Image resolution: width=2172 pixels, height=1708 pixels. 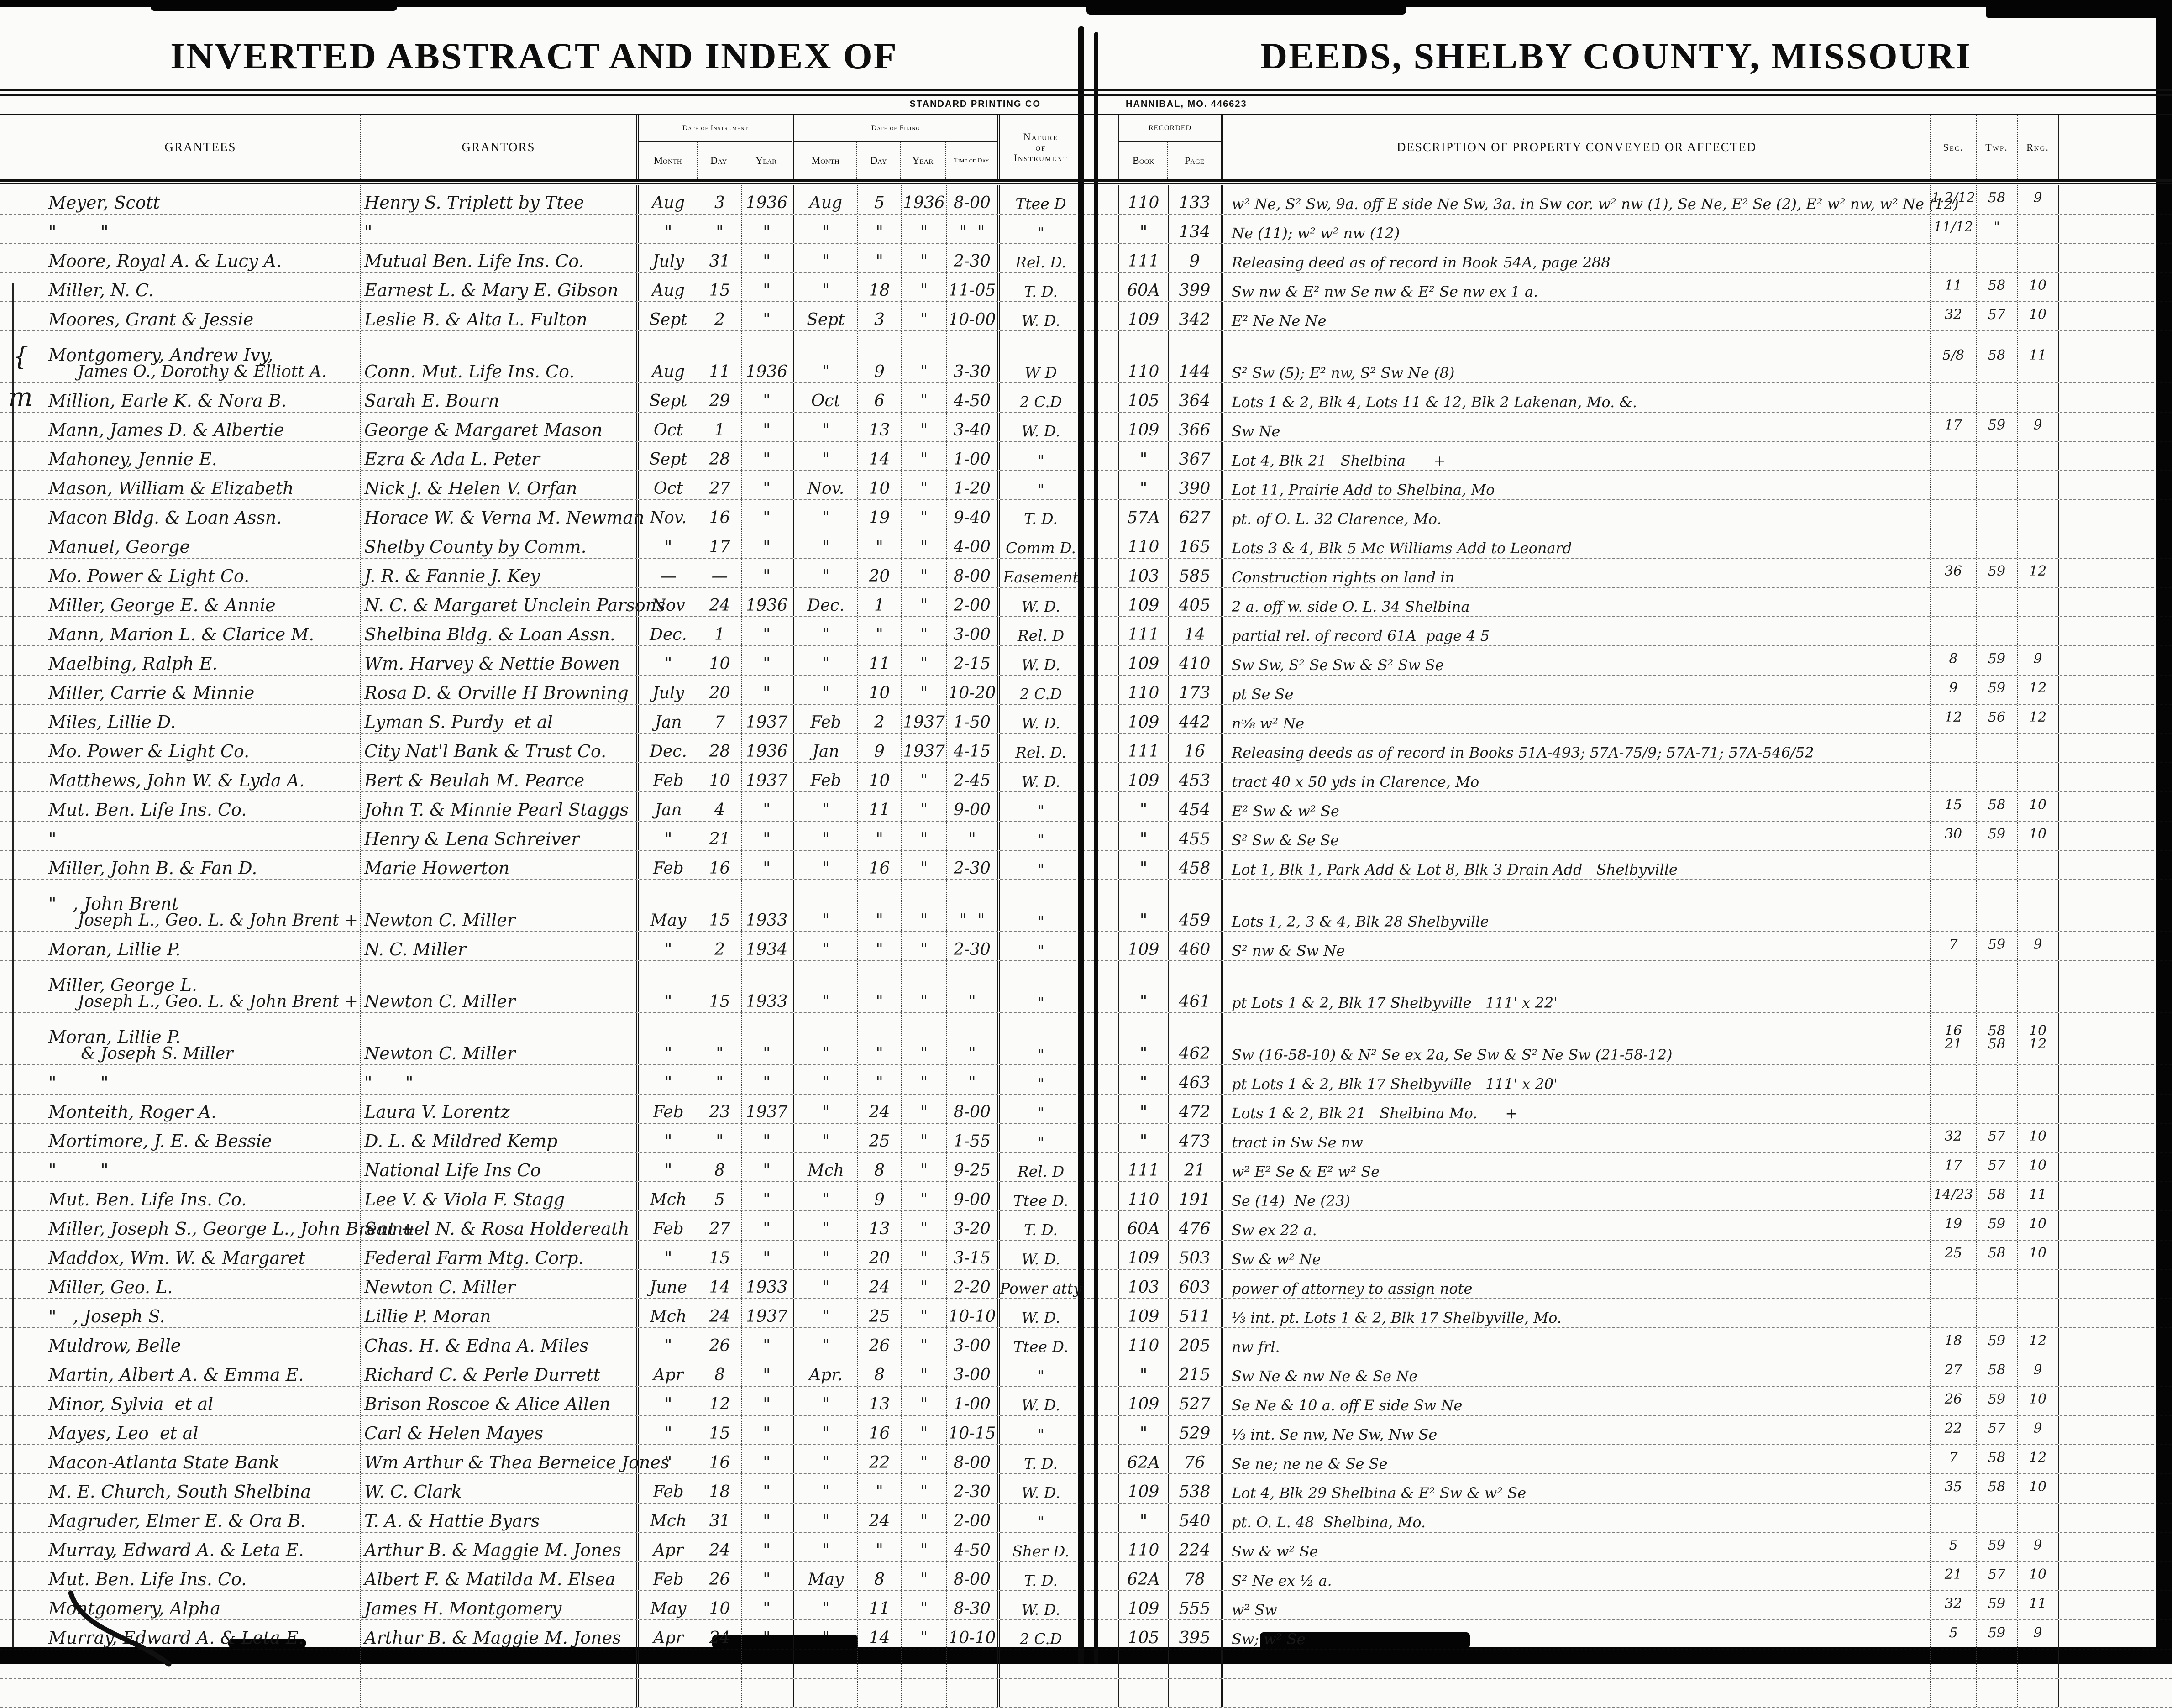 I want to click on recorded-page-cell: 459, so click(x=1196, y=905).